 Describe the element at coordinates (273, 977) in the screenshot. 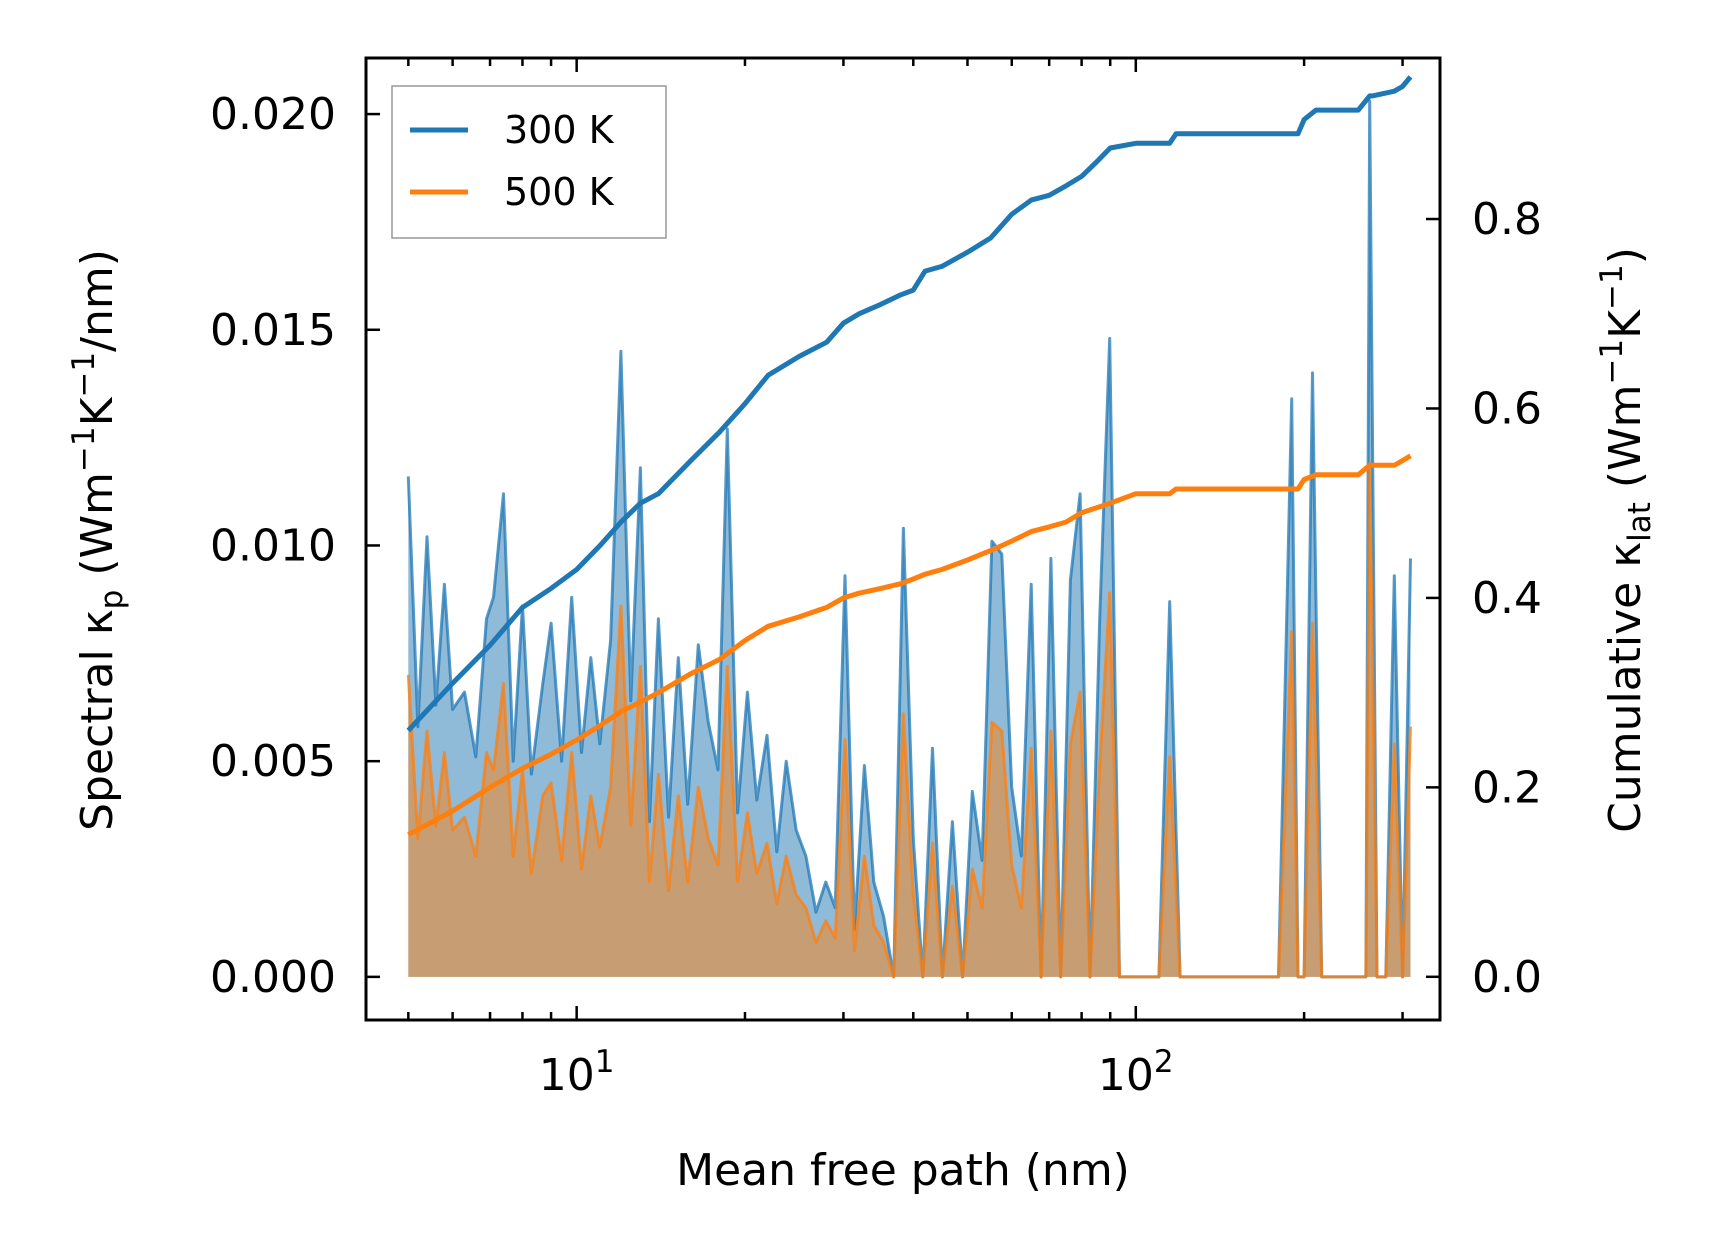

I see `left-y-tick-label: 0.000` at that location.